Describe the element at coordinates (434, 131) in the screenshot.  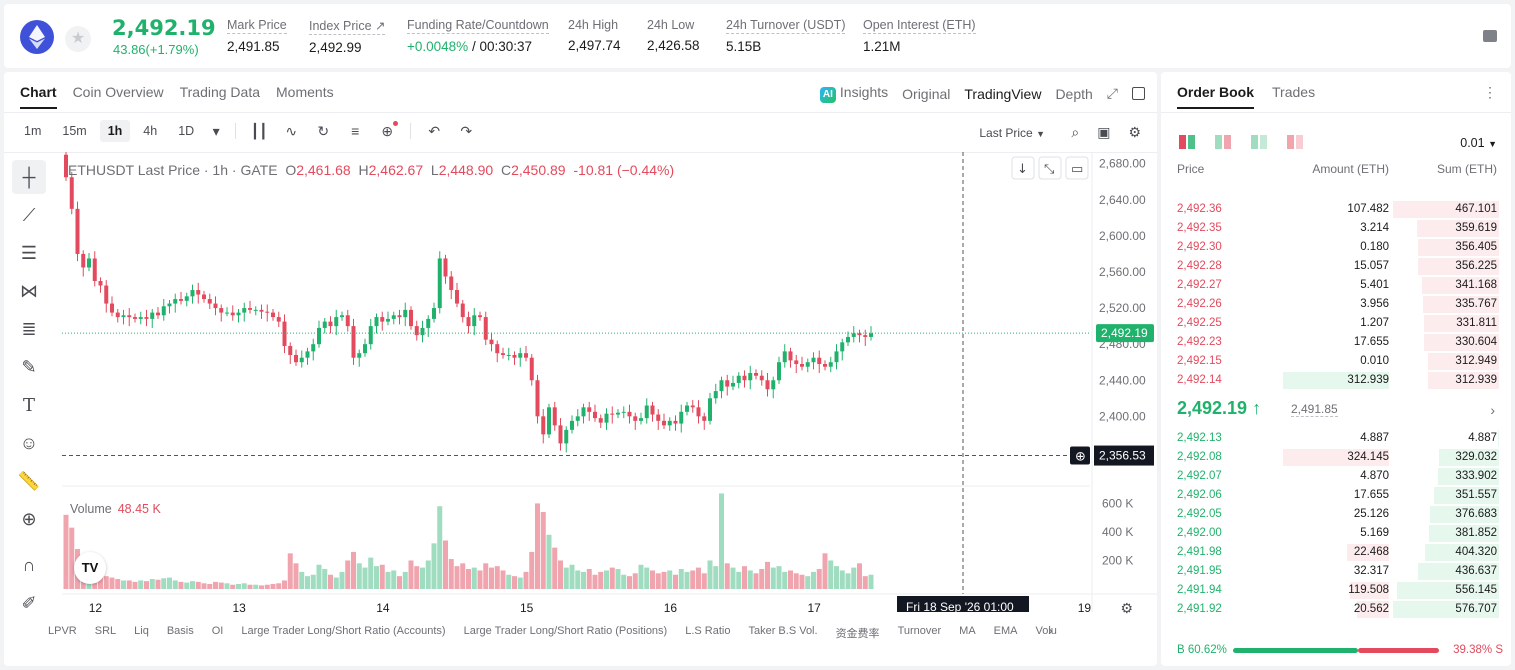
I see `undo-icon: ↶` at that location.